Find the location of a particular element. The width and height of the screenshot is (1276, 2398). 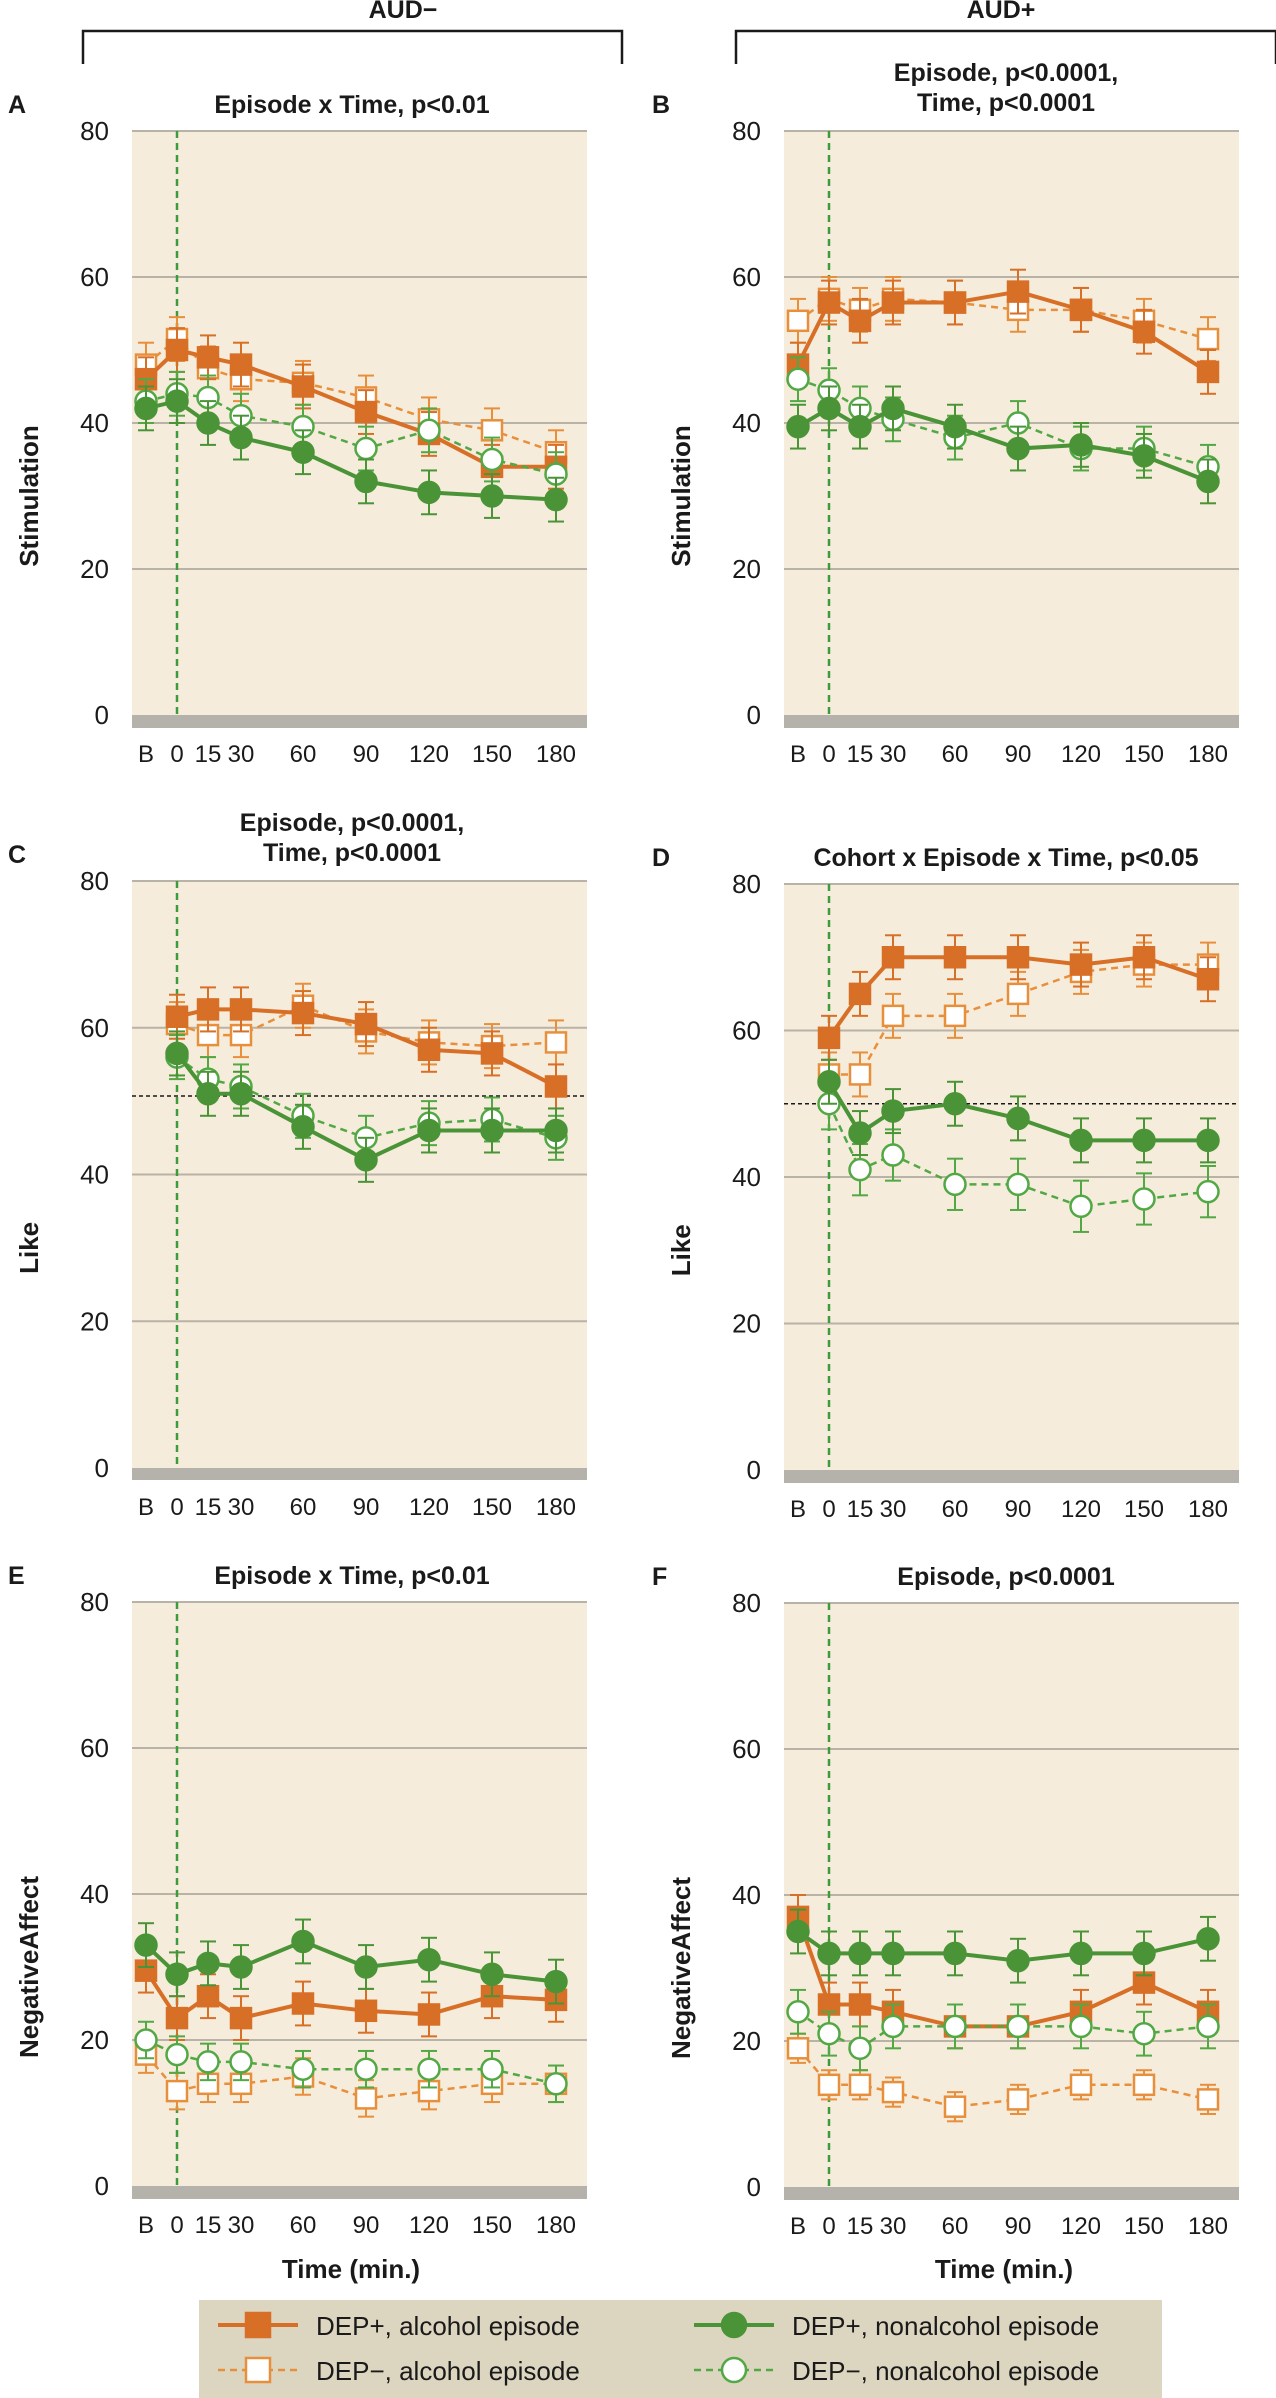

series-dep-neg-alc is located at coordinates (1003, 2077).